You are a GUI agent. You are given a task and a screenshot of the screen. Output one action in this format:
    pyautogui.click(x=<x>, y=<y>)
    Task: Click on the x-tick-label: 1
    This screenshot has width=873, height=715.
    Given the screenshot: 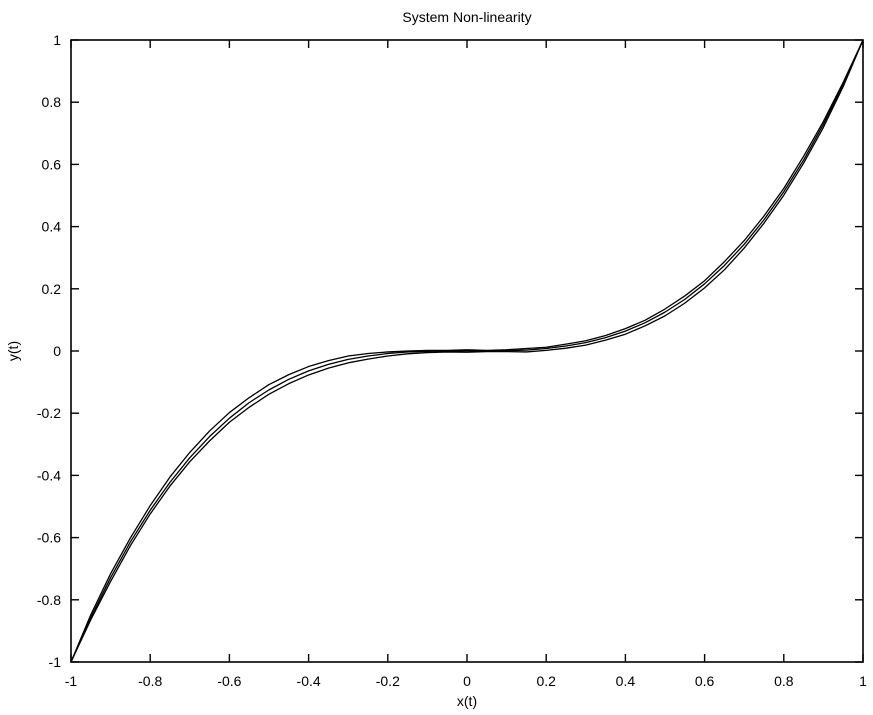 What is the action you would take?
    pyautogui.click(x=863, y=681)
    